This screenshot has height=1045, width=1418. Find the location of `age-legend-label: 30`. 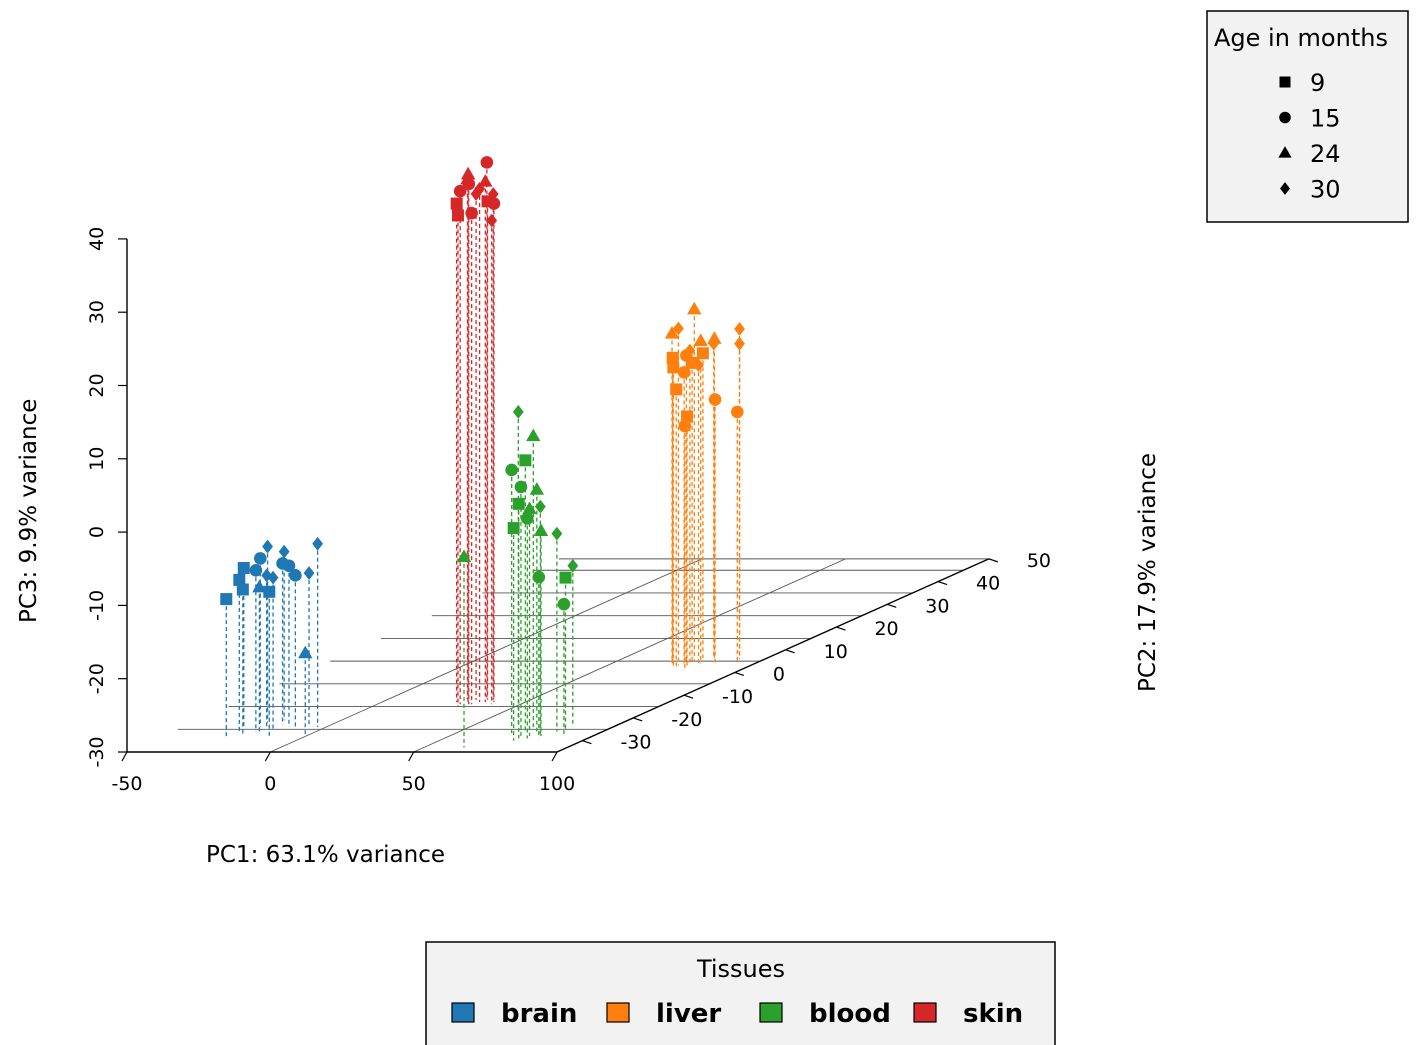

age-legend-label: 30 is located at coordinates (1325, 190).